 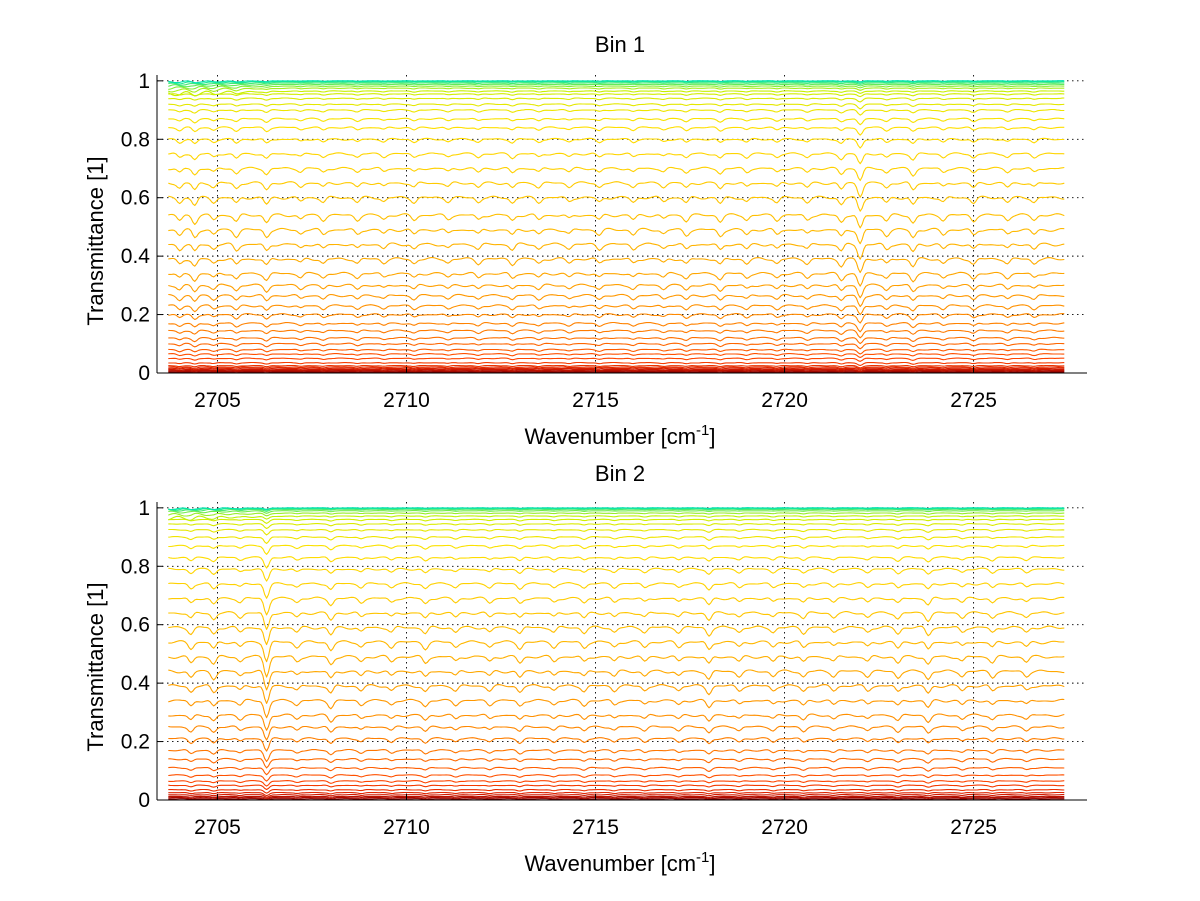 I want to click on y-tick-label: 1, so click(x=144, y=508).